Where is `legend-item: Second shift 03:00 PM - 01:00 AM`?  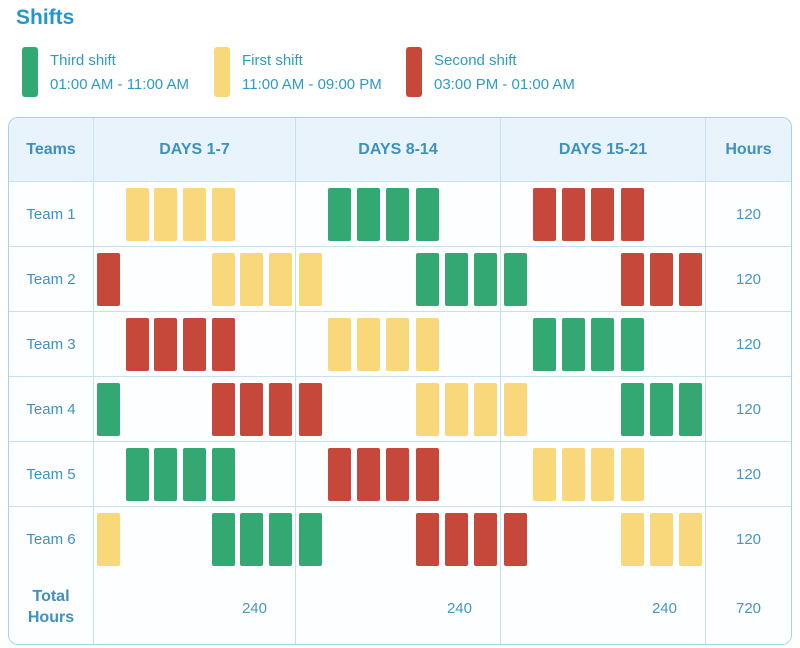
legend-item: Second shift 03:00 PM - 01:00 AM is located at coordinates (502, 72).